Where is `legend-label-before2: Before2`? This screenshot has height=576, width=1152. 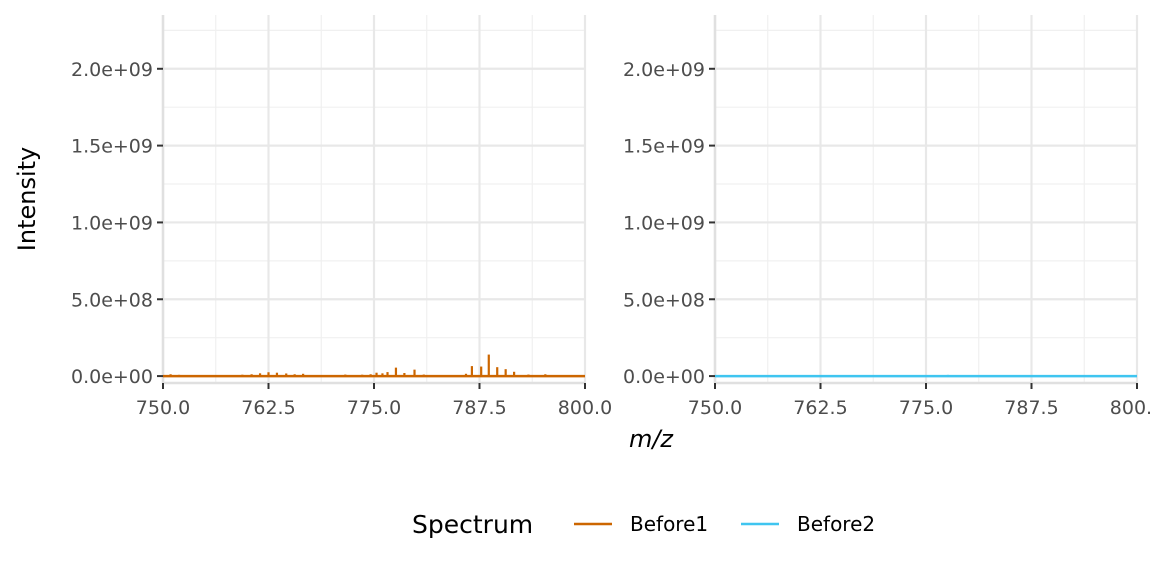 legend-label-before2: Before2 is located at coordinates (836, 524).